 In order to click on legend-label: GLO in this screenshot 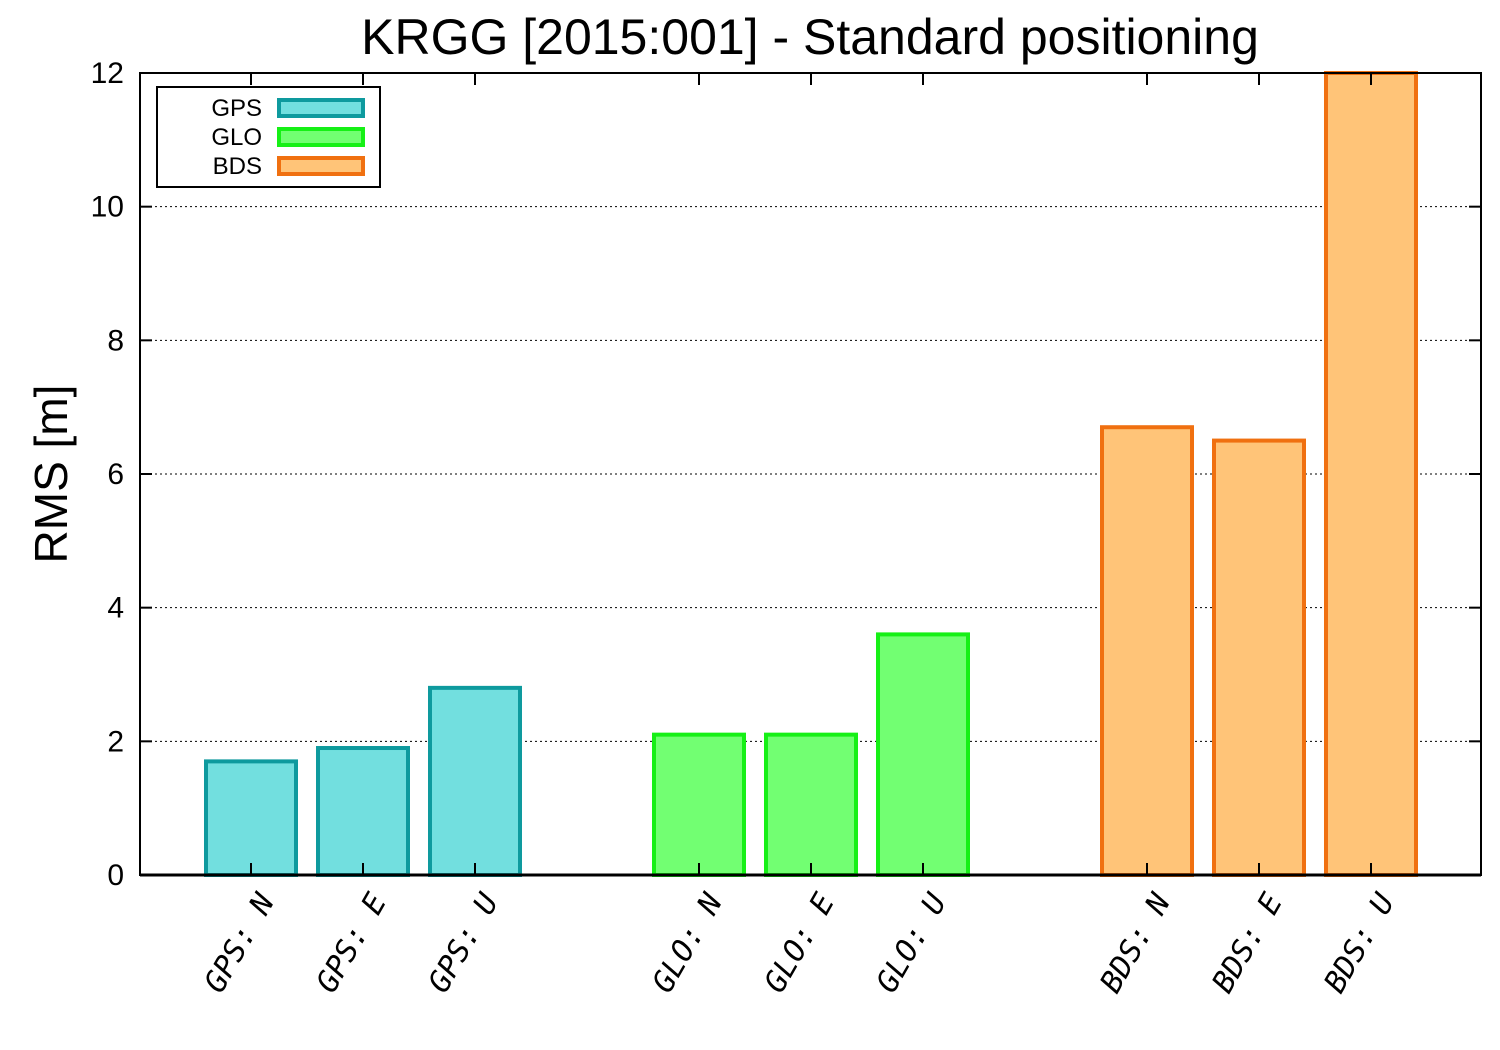, I will do `click(236, 137)`.